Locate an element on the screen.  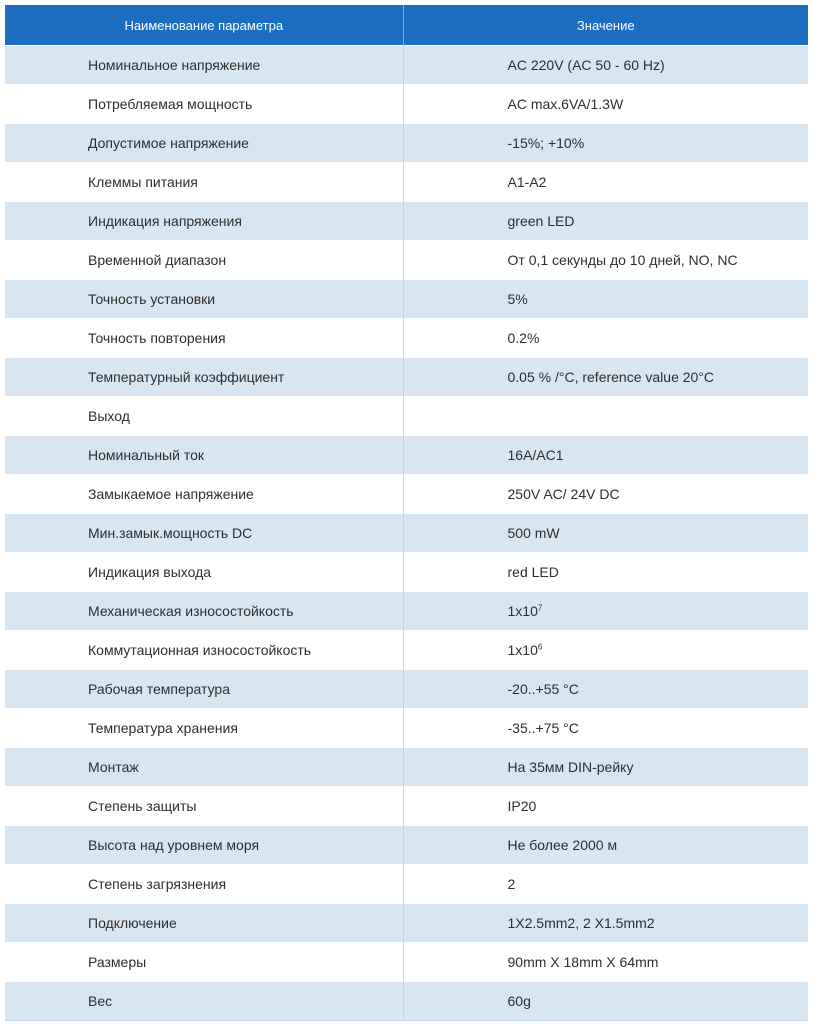
header-row: Наименование параметра Значение is located at coordinates (406, 25).